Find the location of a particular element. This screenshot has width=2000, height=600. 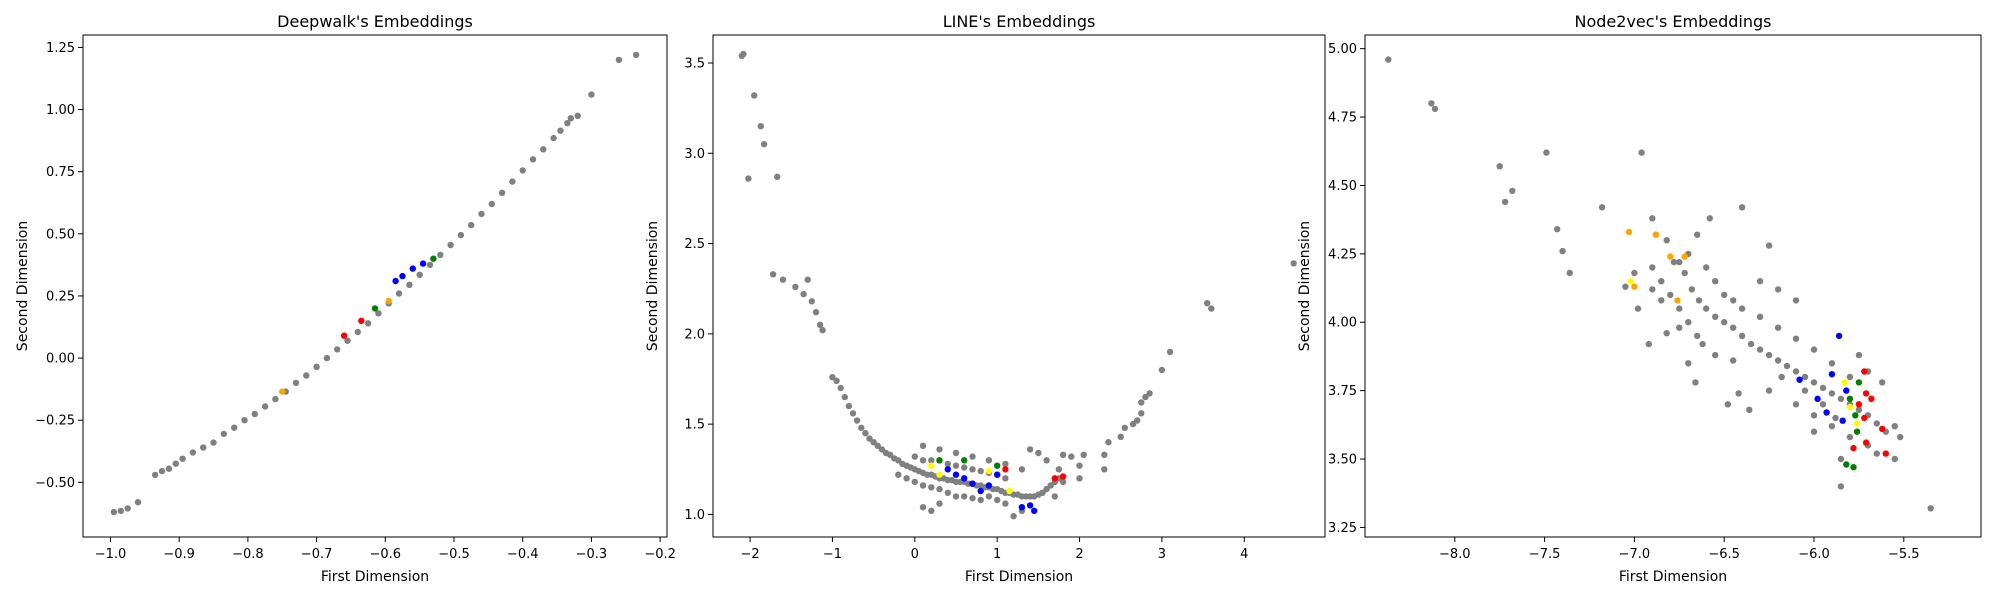

x-tick-label: −0.8 is located at coordinates (248, 554).